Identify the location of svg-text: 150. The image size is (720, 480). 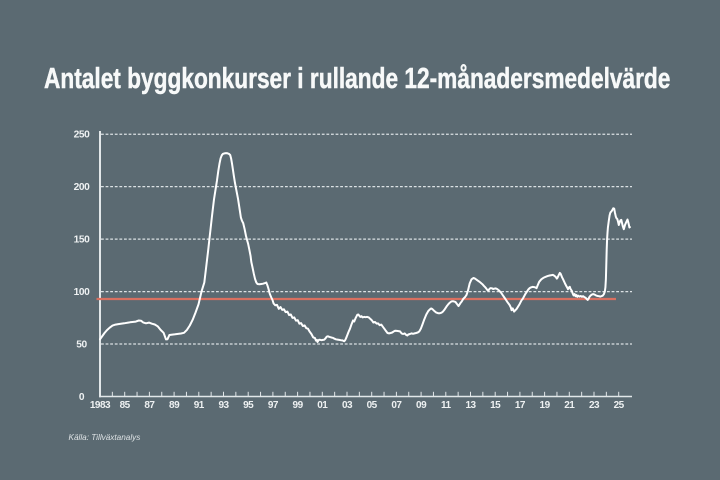
(82, 240).